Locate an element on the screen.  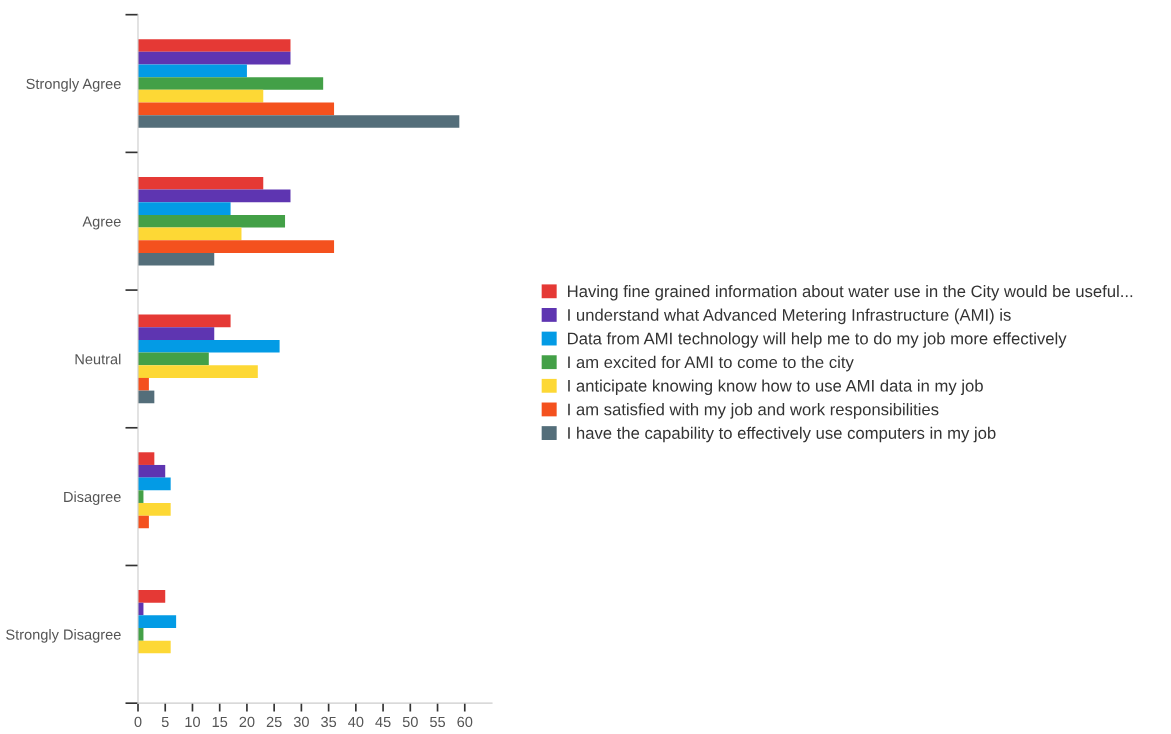
legend-label: I am excited for AMI to come to the city is located at coordinates (711, 363).